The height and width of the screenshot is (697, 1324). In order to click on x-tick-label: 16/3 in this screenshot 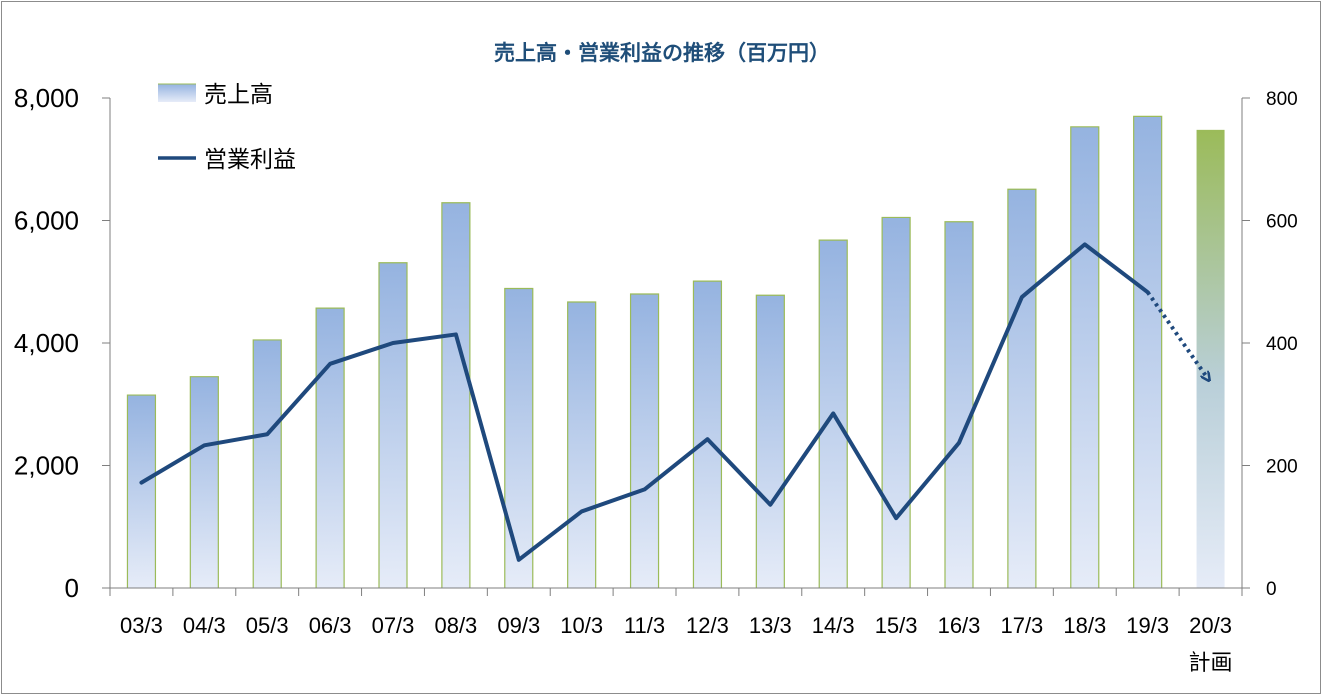, I will do `click(959, 625)`.